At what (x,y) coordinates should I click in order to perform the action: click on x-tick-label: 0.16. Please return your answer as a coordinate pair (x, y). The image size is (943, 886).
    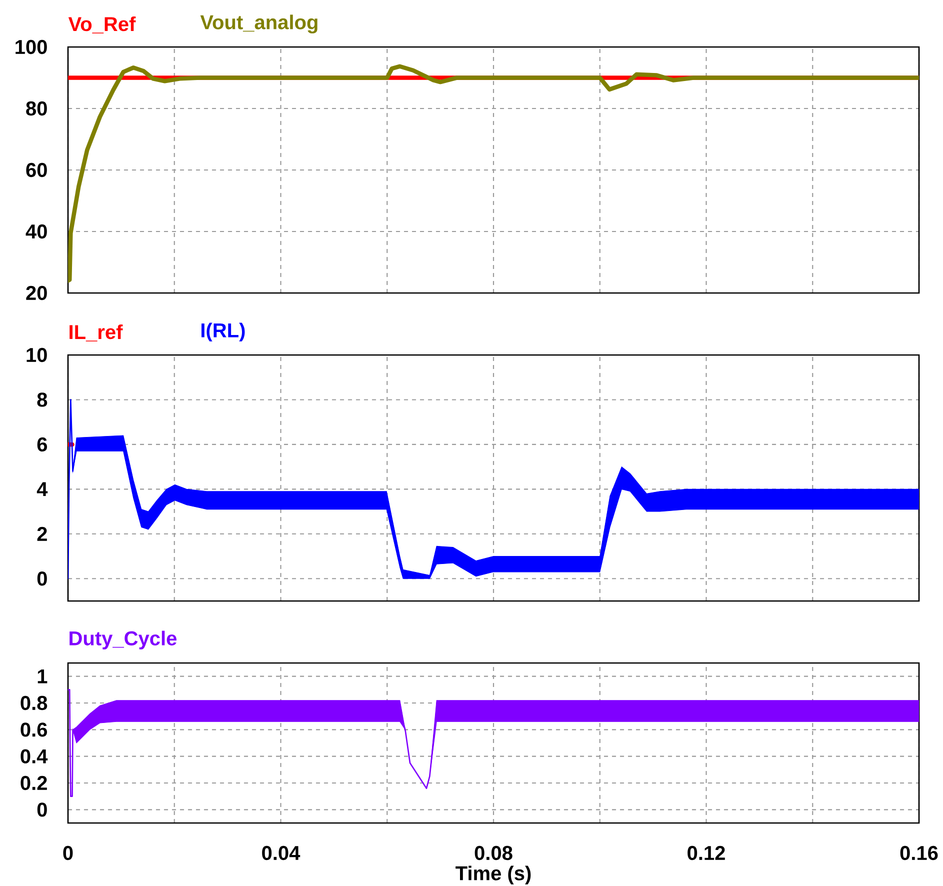
    Looking at the image, I should click on (919, 853).